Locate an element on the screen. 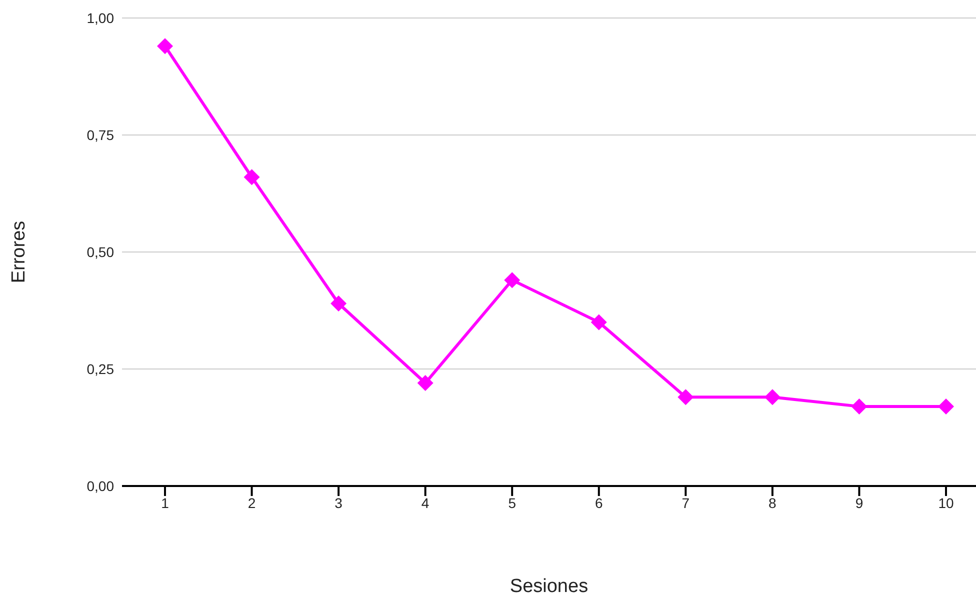  y-tick-label: 0,00 is located at coordinates (100, 486).